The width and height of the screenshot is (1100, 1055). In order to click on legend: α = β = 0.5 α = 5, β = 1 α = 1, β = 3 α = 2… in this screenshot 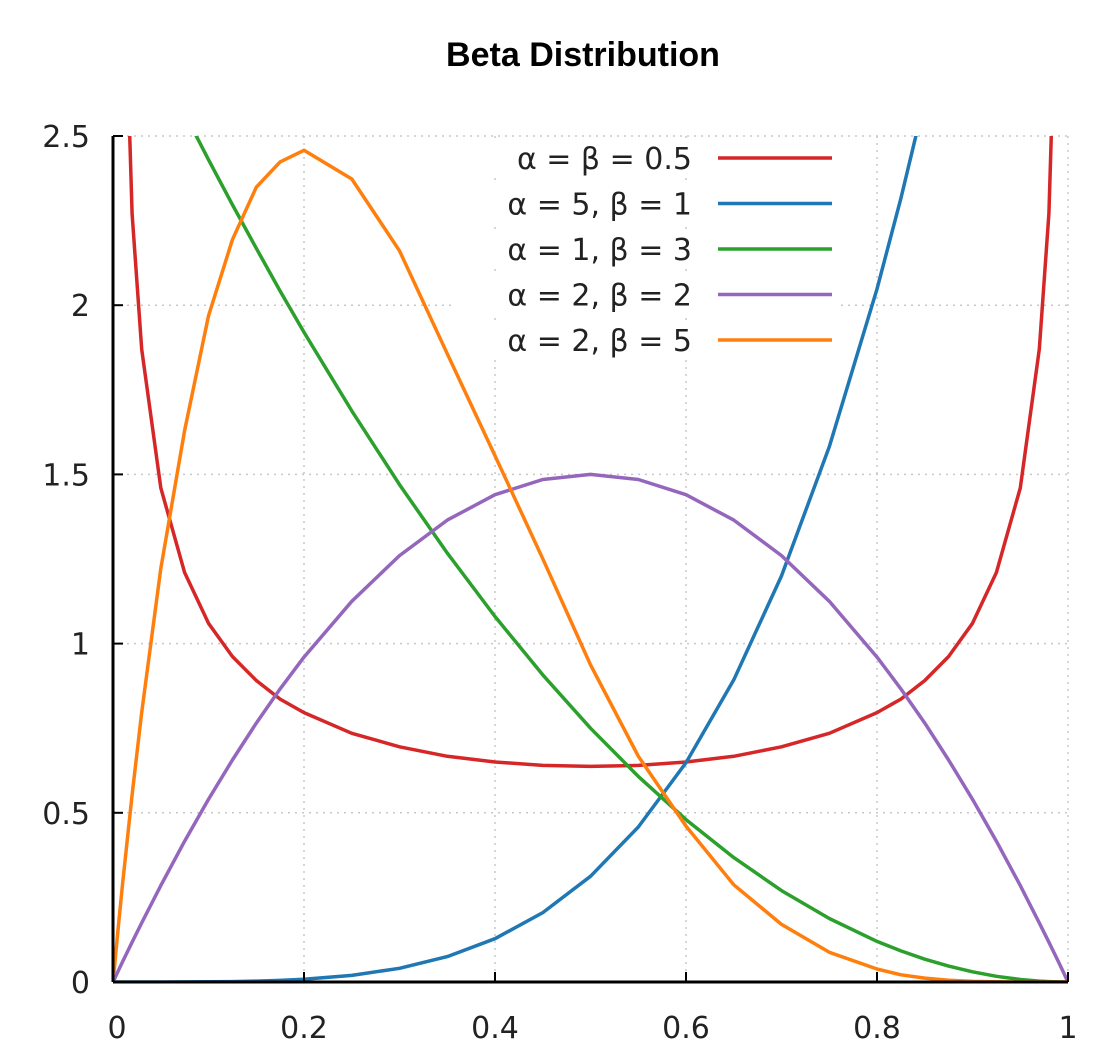, I will do `click(647, 249)`.